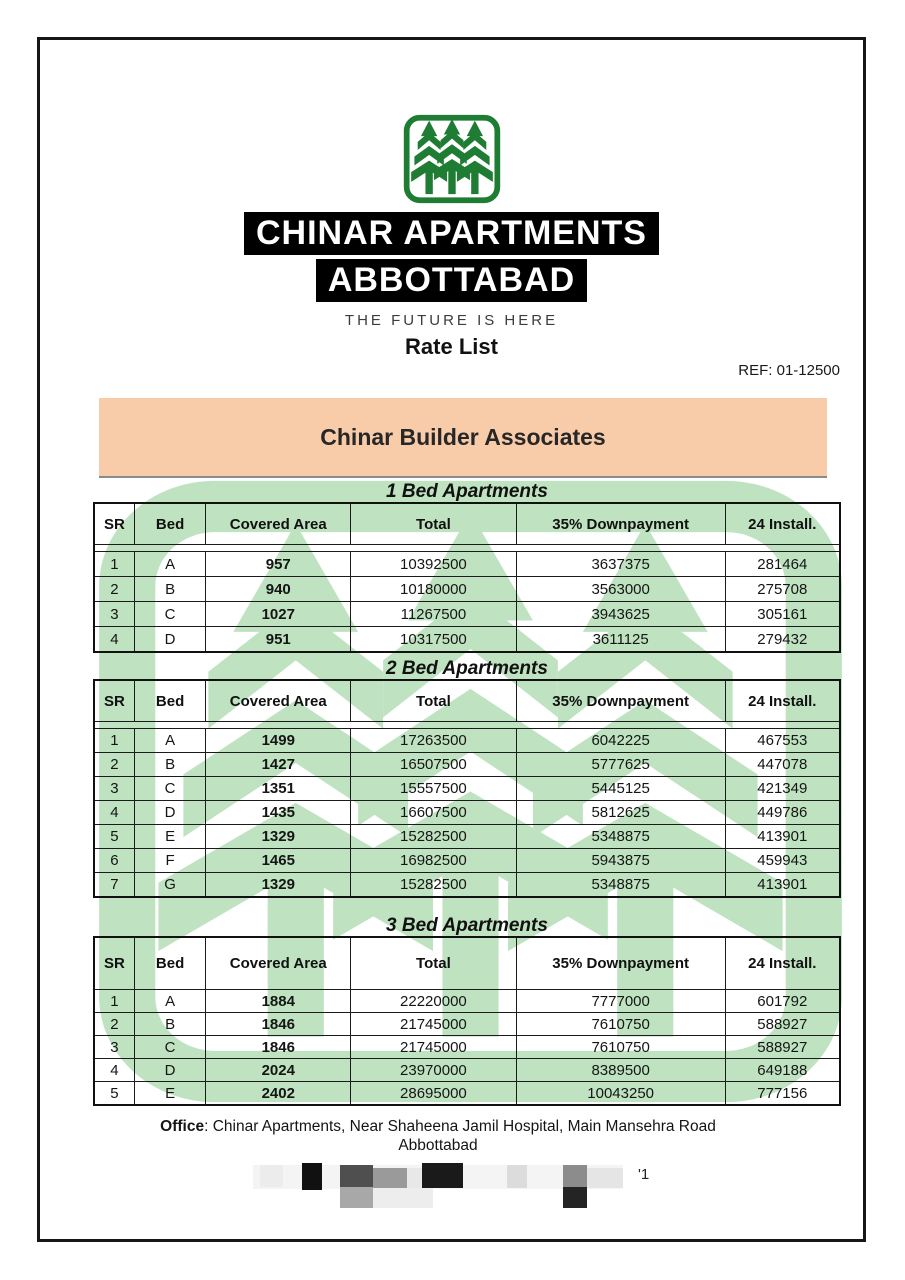 This screenshot has height=1280, width=905. I want to click on cell-covered-area: 1351, so click(278, 788).